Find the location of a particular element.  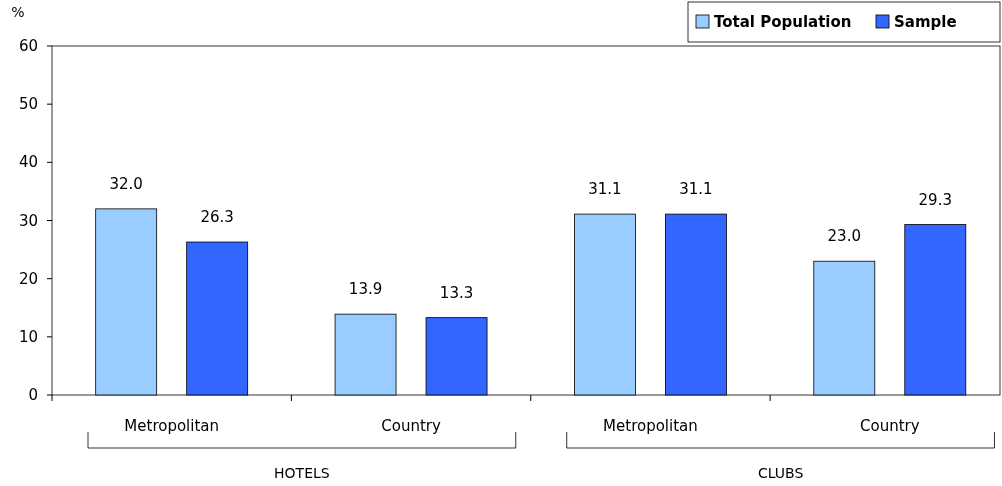

data-label: 23.0 is located at coordinates (844, 236).